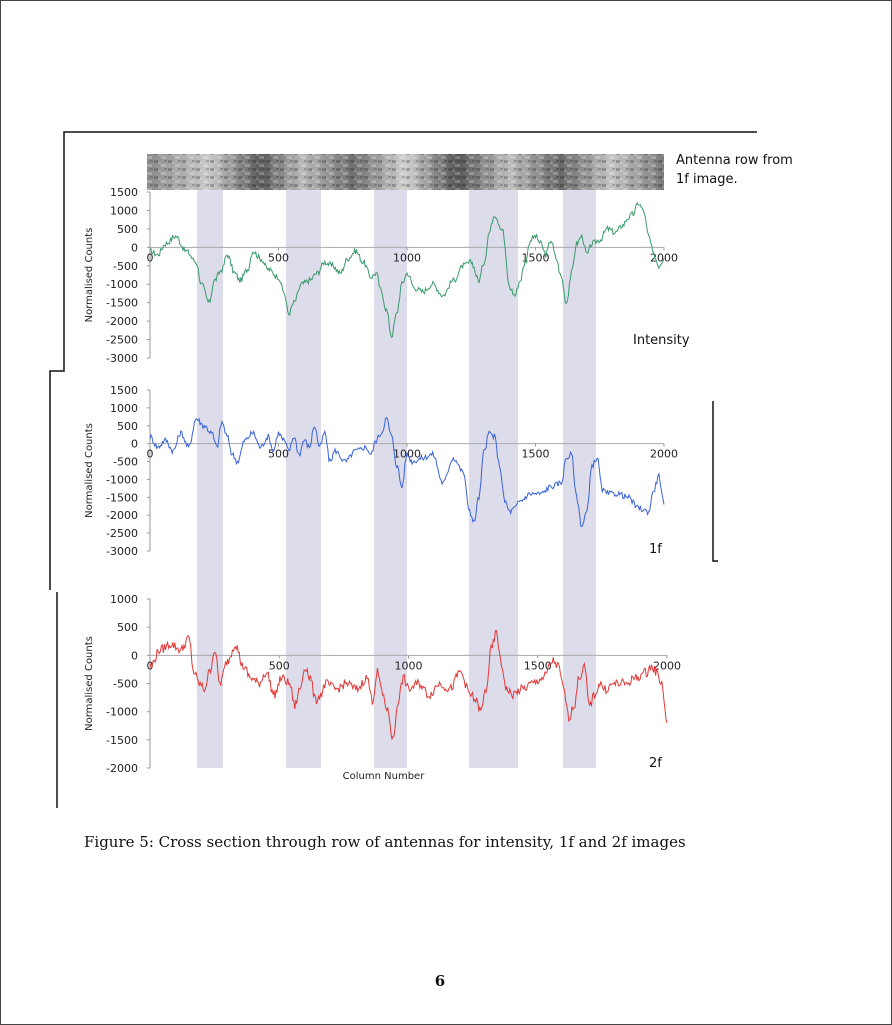 This screenshot has width=892, height=1025. What do you see at coordinates (408, 684) in the screenshot?
I see `series-line-2f` at bounding box center [408, 684].